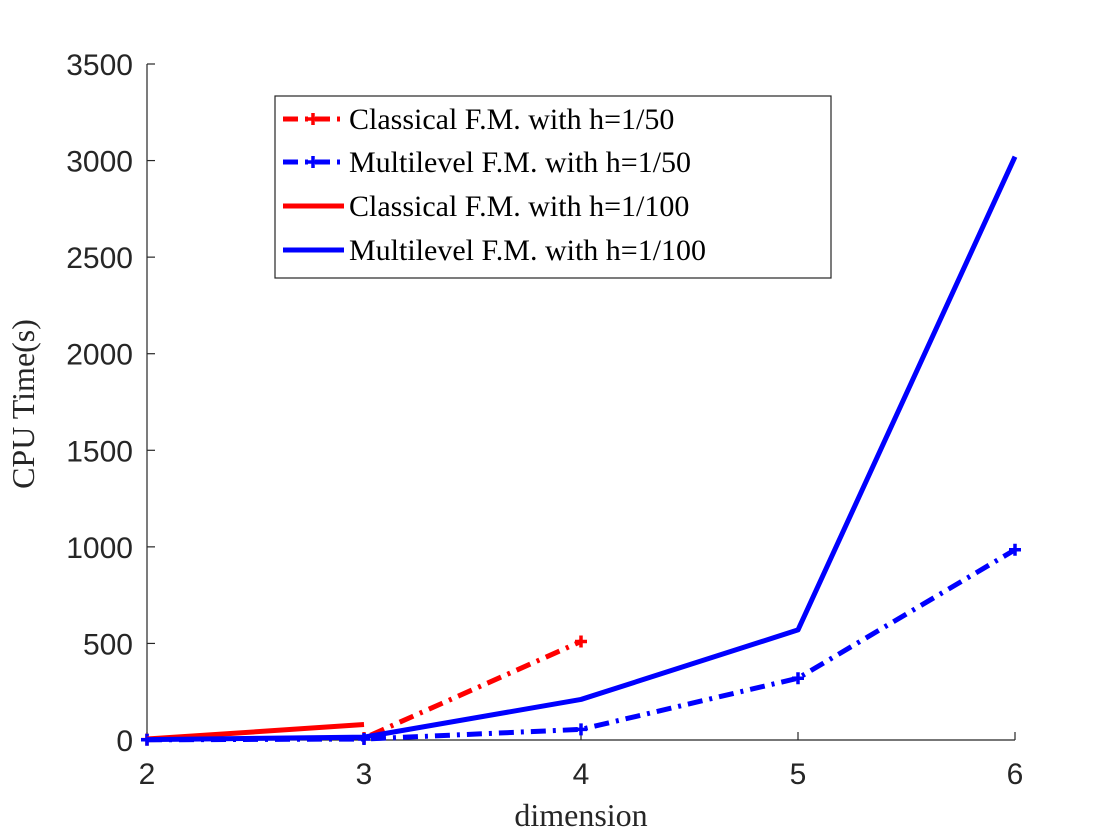 The image size is (1120, 840). What do you see at coordinates (1015, 774) in the screenshot?
I see `x-tick-label: 6` at bounding box center [1015, 774].